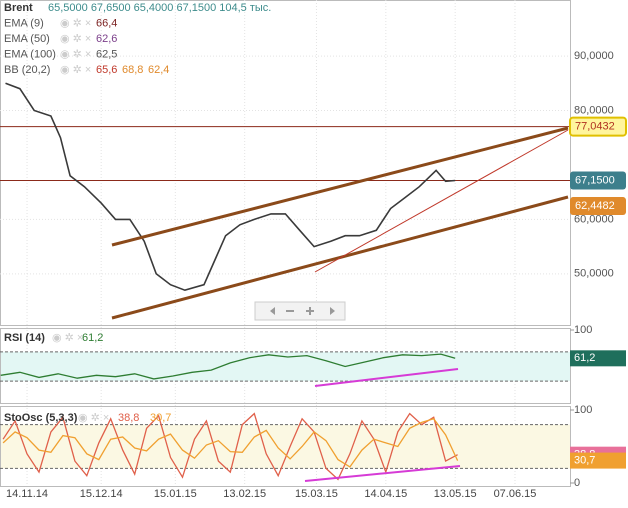 This screenshot has width=628, height=508. Describe the element at coordinates (106, 39) in the screenshot. I see `indicator-value: 62,6` at that location.